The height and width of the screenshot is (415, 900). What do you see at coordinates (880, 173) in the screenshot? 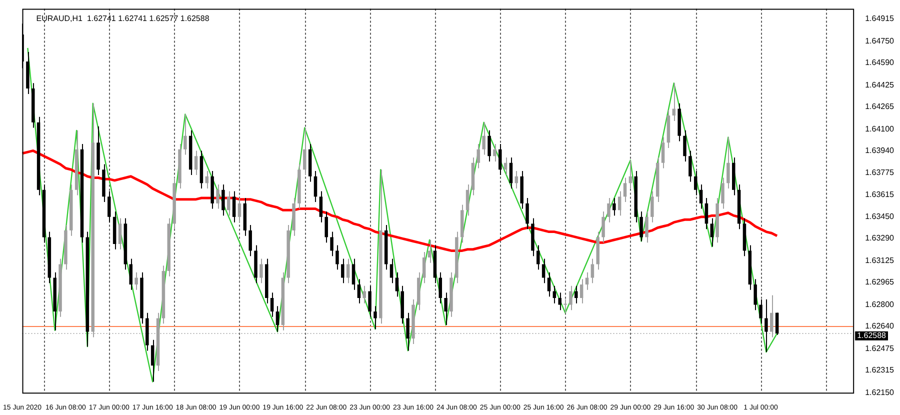
I see `y-tick-label: 1.63775` at bounding box center [880, 173].